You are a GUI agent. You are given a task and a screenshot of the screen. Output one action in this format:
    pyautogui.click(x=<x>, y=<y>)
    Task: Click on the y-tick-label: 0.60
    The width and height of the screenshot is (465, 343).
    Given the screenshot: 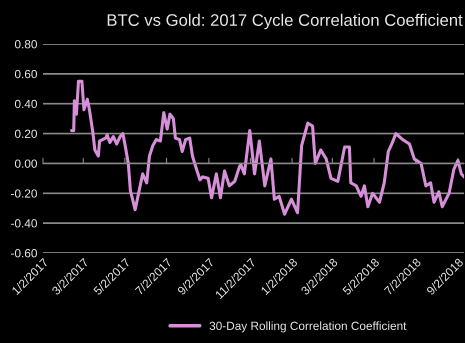 What is the action you would take?
    pyautogui.click(x=25, y=74)
    